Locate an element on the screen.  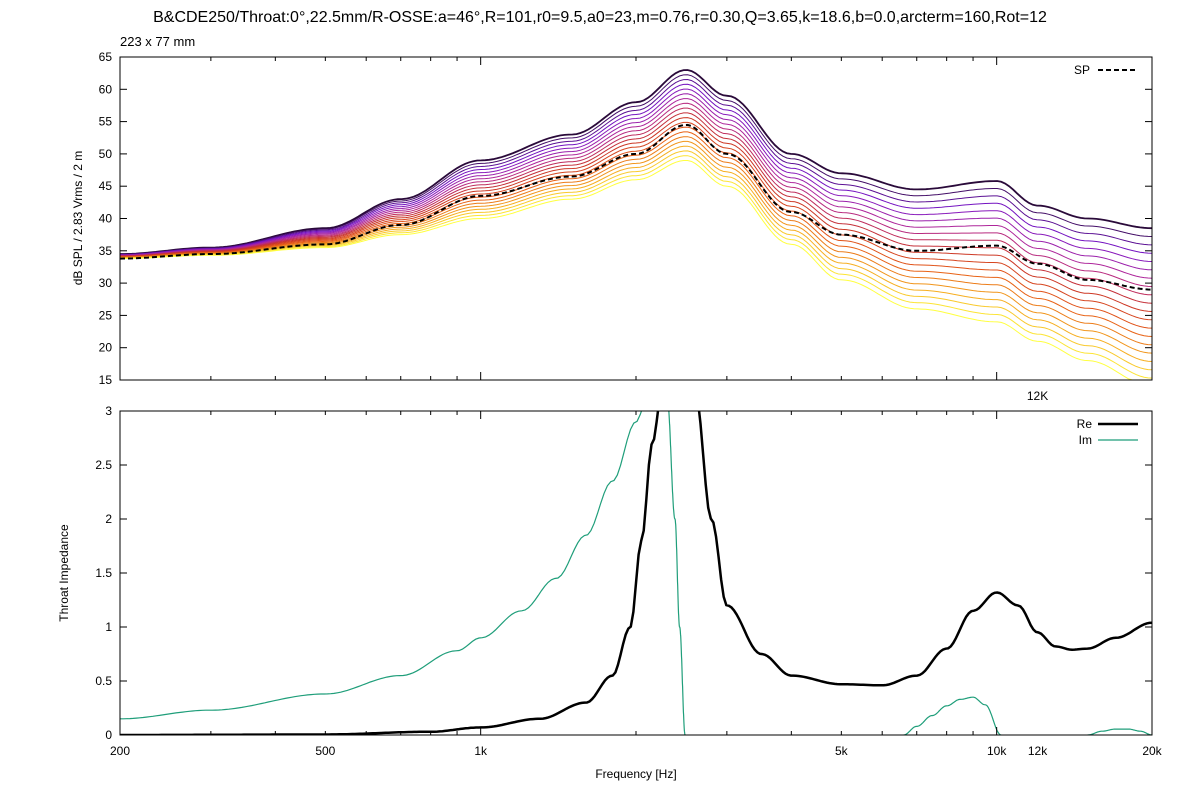
impedance-x-tick-label: 20k is located at coordinates (1152, 751).